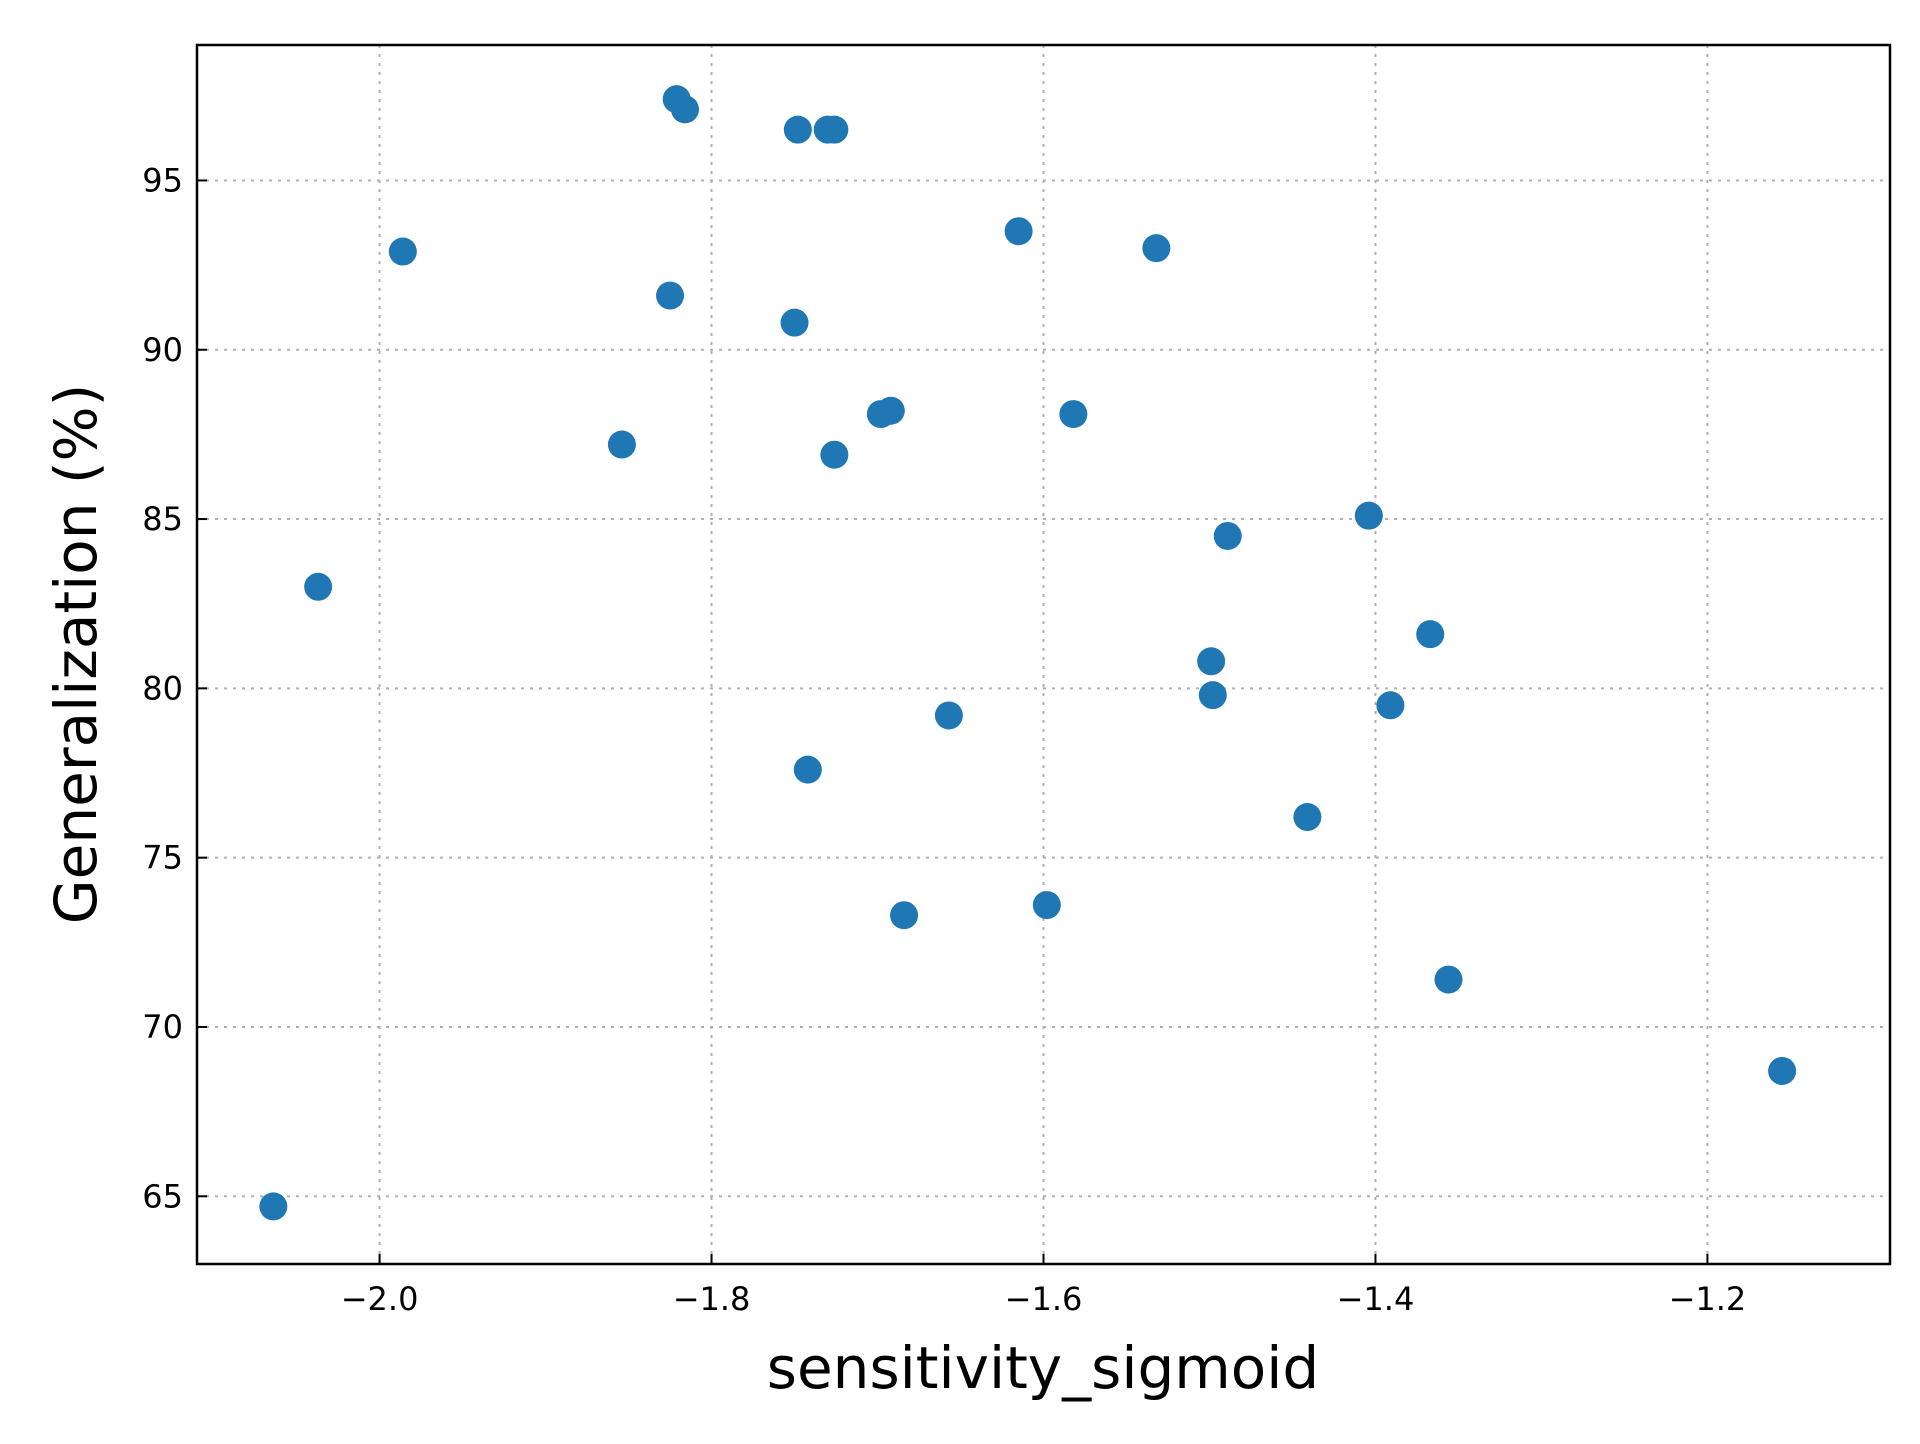 The height and width of the screenshot is (1444, 1920). What do you see at coordinates (1043, 1368) in the screenshot?
I see `x-axis-label: sensitivity_sigmoid` at bounding box center [1043, 1368].